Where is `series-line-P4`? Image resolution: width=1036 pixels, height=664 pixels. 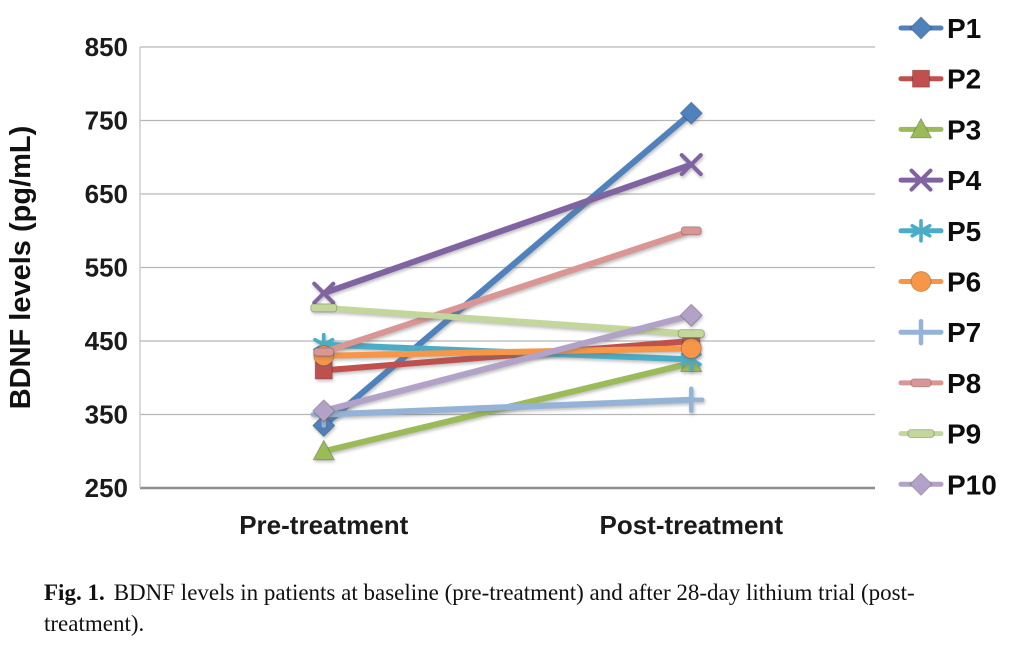 series-line-P4 is located at coordinates (507, 229).